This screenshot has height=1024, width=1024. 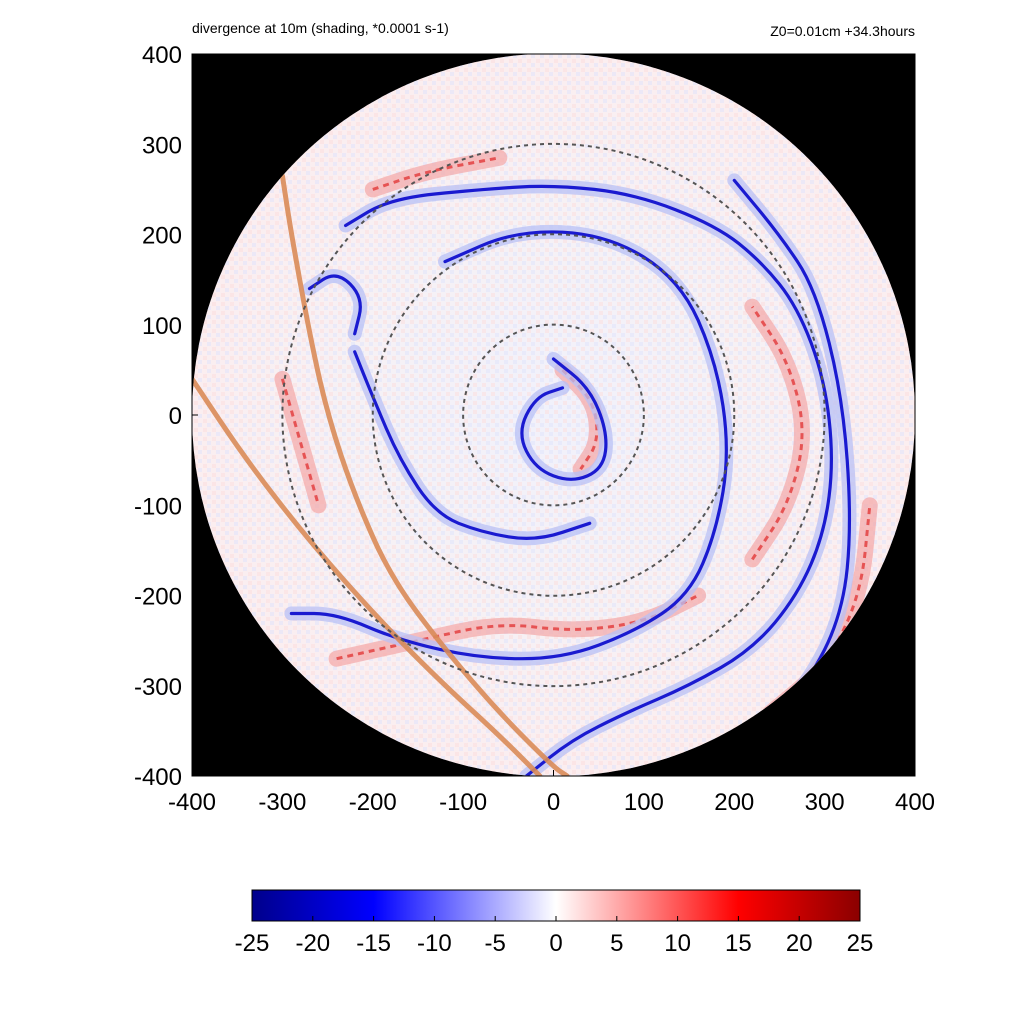 I want to click on colorbar-tick-label-20: 20, so click(x=799, y=943).